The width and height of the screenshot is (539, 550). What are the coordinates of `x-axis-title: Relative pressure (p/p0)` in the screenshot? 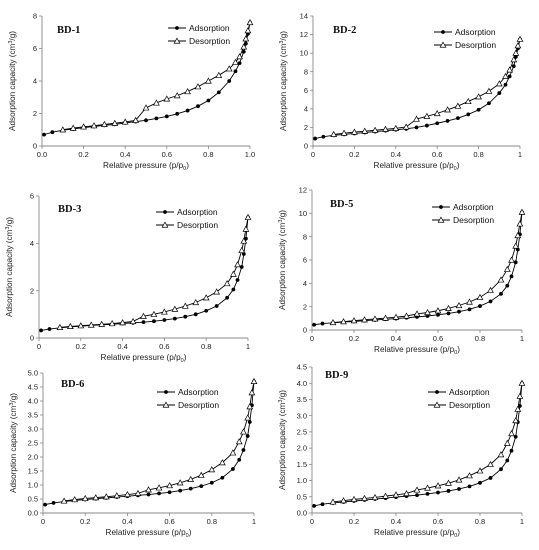 It's located at (144, 358).